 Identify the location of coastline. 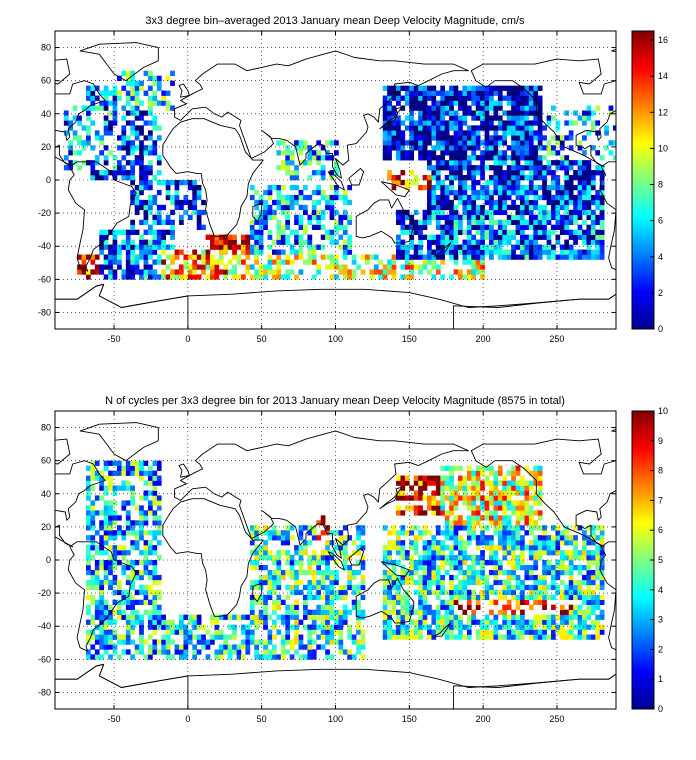
(336, 181).